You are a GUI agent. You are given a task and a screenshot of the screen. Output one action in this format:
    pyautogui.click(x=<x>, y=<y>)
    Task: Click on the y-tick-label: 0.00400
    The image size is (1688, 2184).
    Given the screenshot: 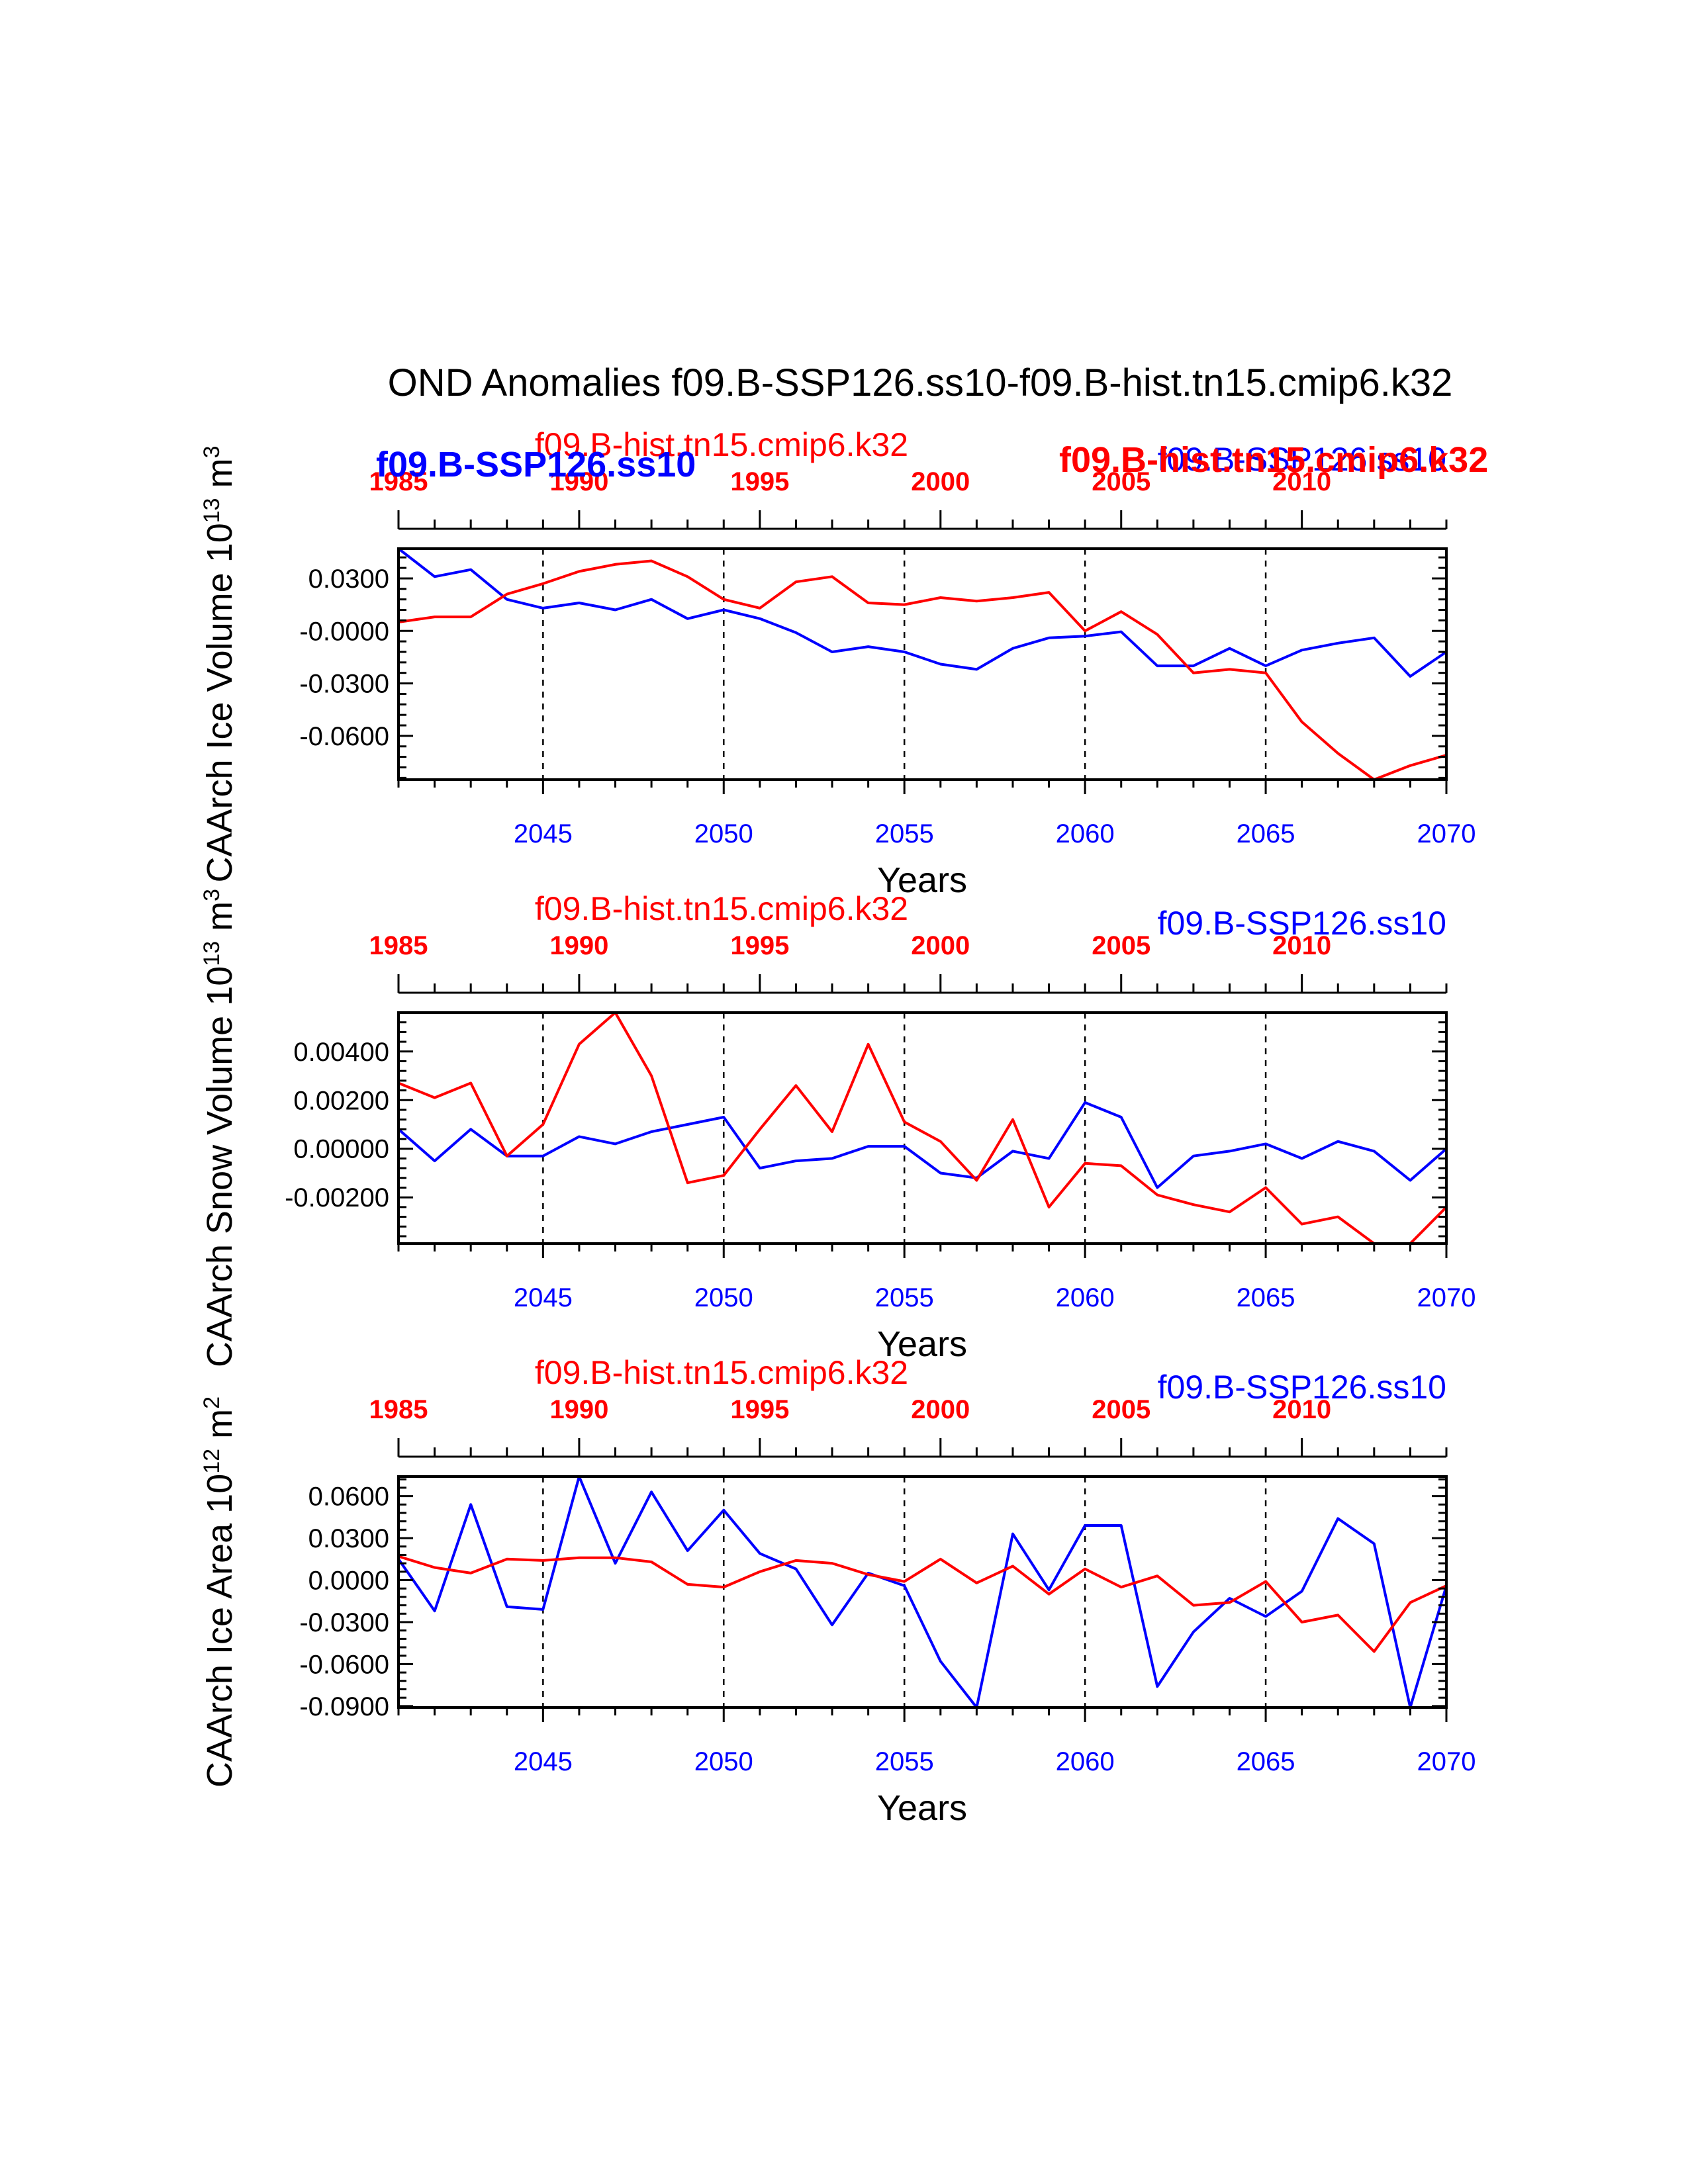 What is the action you would take?
    pyautogui.click(x=341, y=1052)
    